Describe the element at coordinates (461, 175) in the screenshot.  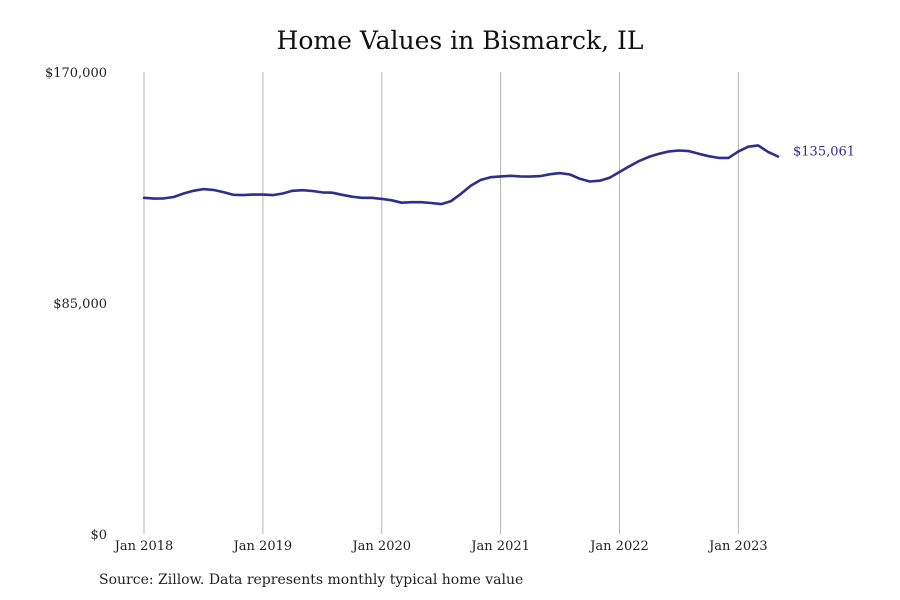
I see `series-line-home-value` at that location.